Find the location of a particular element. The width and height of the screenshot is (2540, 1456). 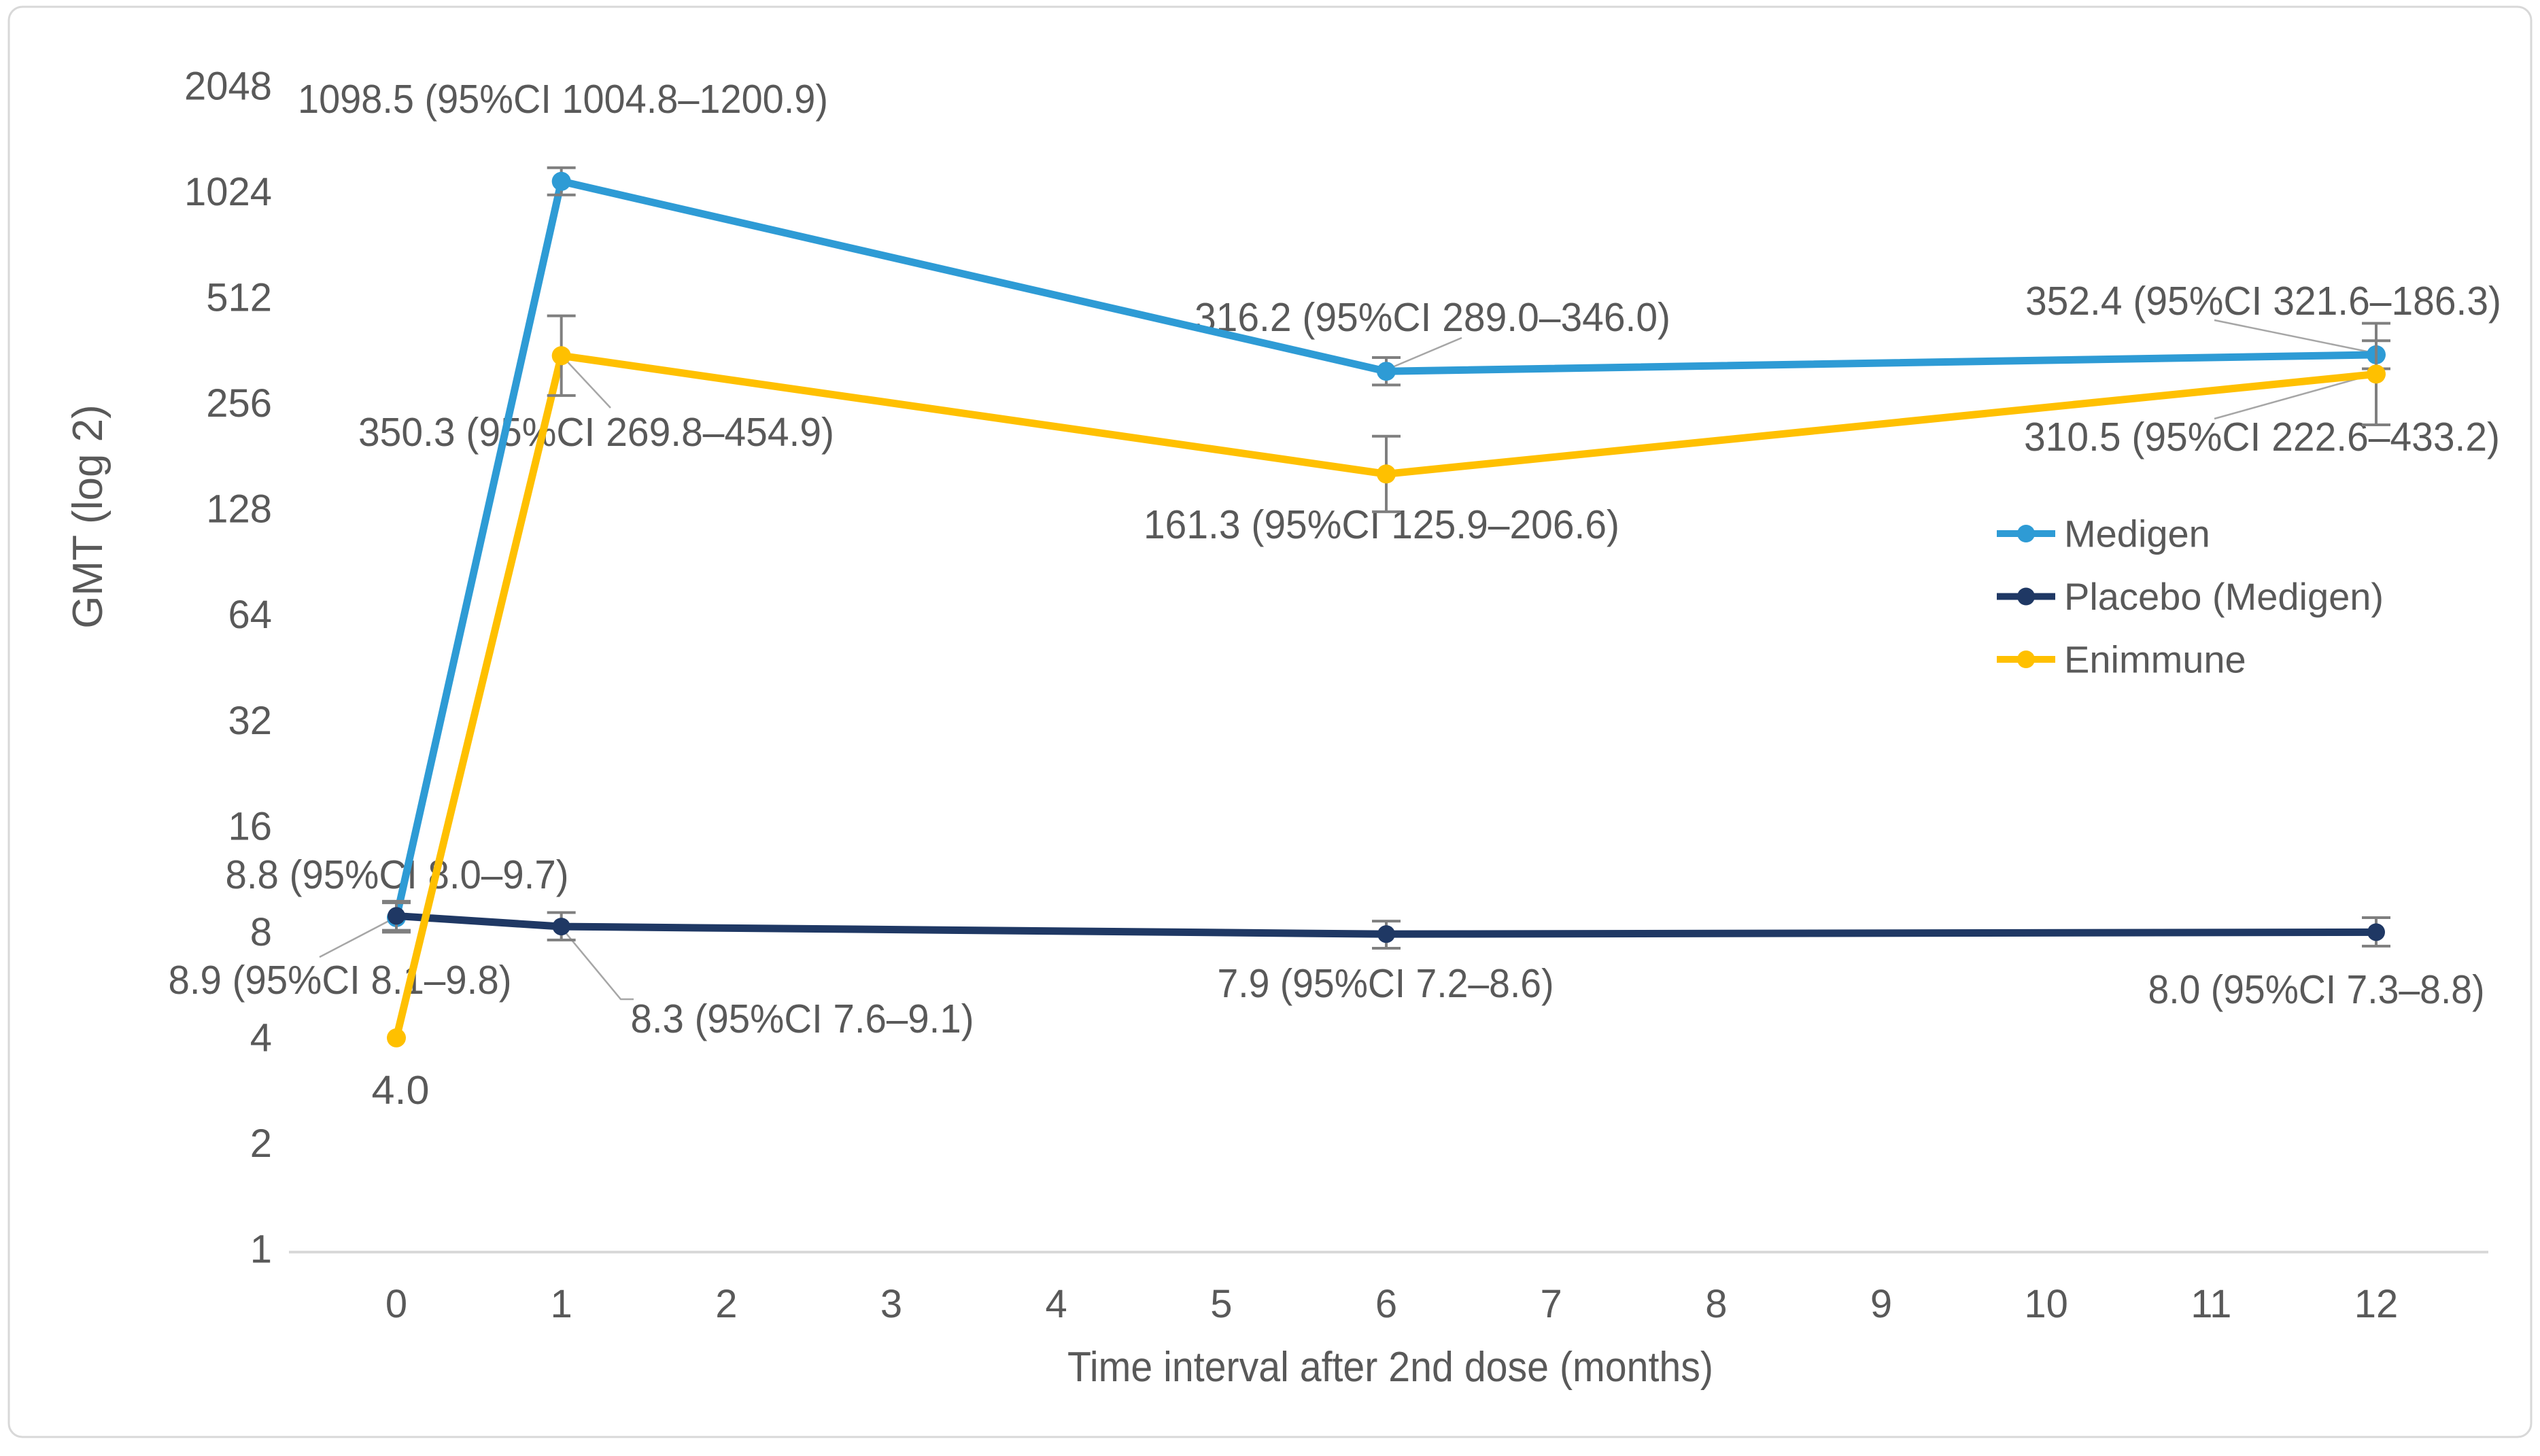

annotation-label: 1098.5 (95%CI 1004.8–1200.9) is located at coordinates (563, 100).